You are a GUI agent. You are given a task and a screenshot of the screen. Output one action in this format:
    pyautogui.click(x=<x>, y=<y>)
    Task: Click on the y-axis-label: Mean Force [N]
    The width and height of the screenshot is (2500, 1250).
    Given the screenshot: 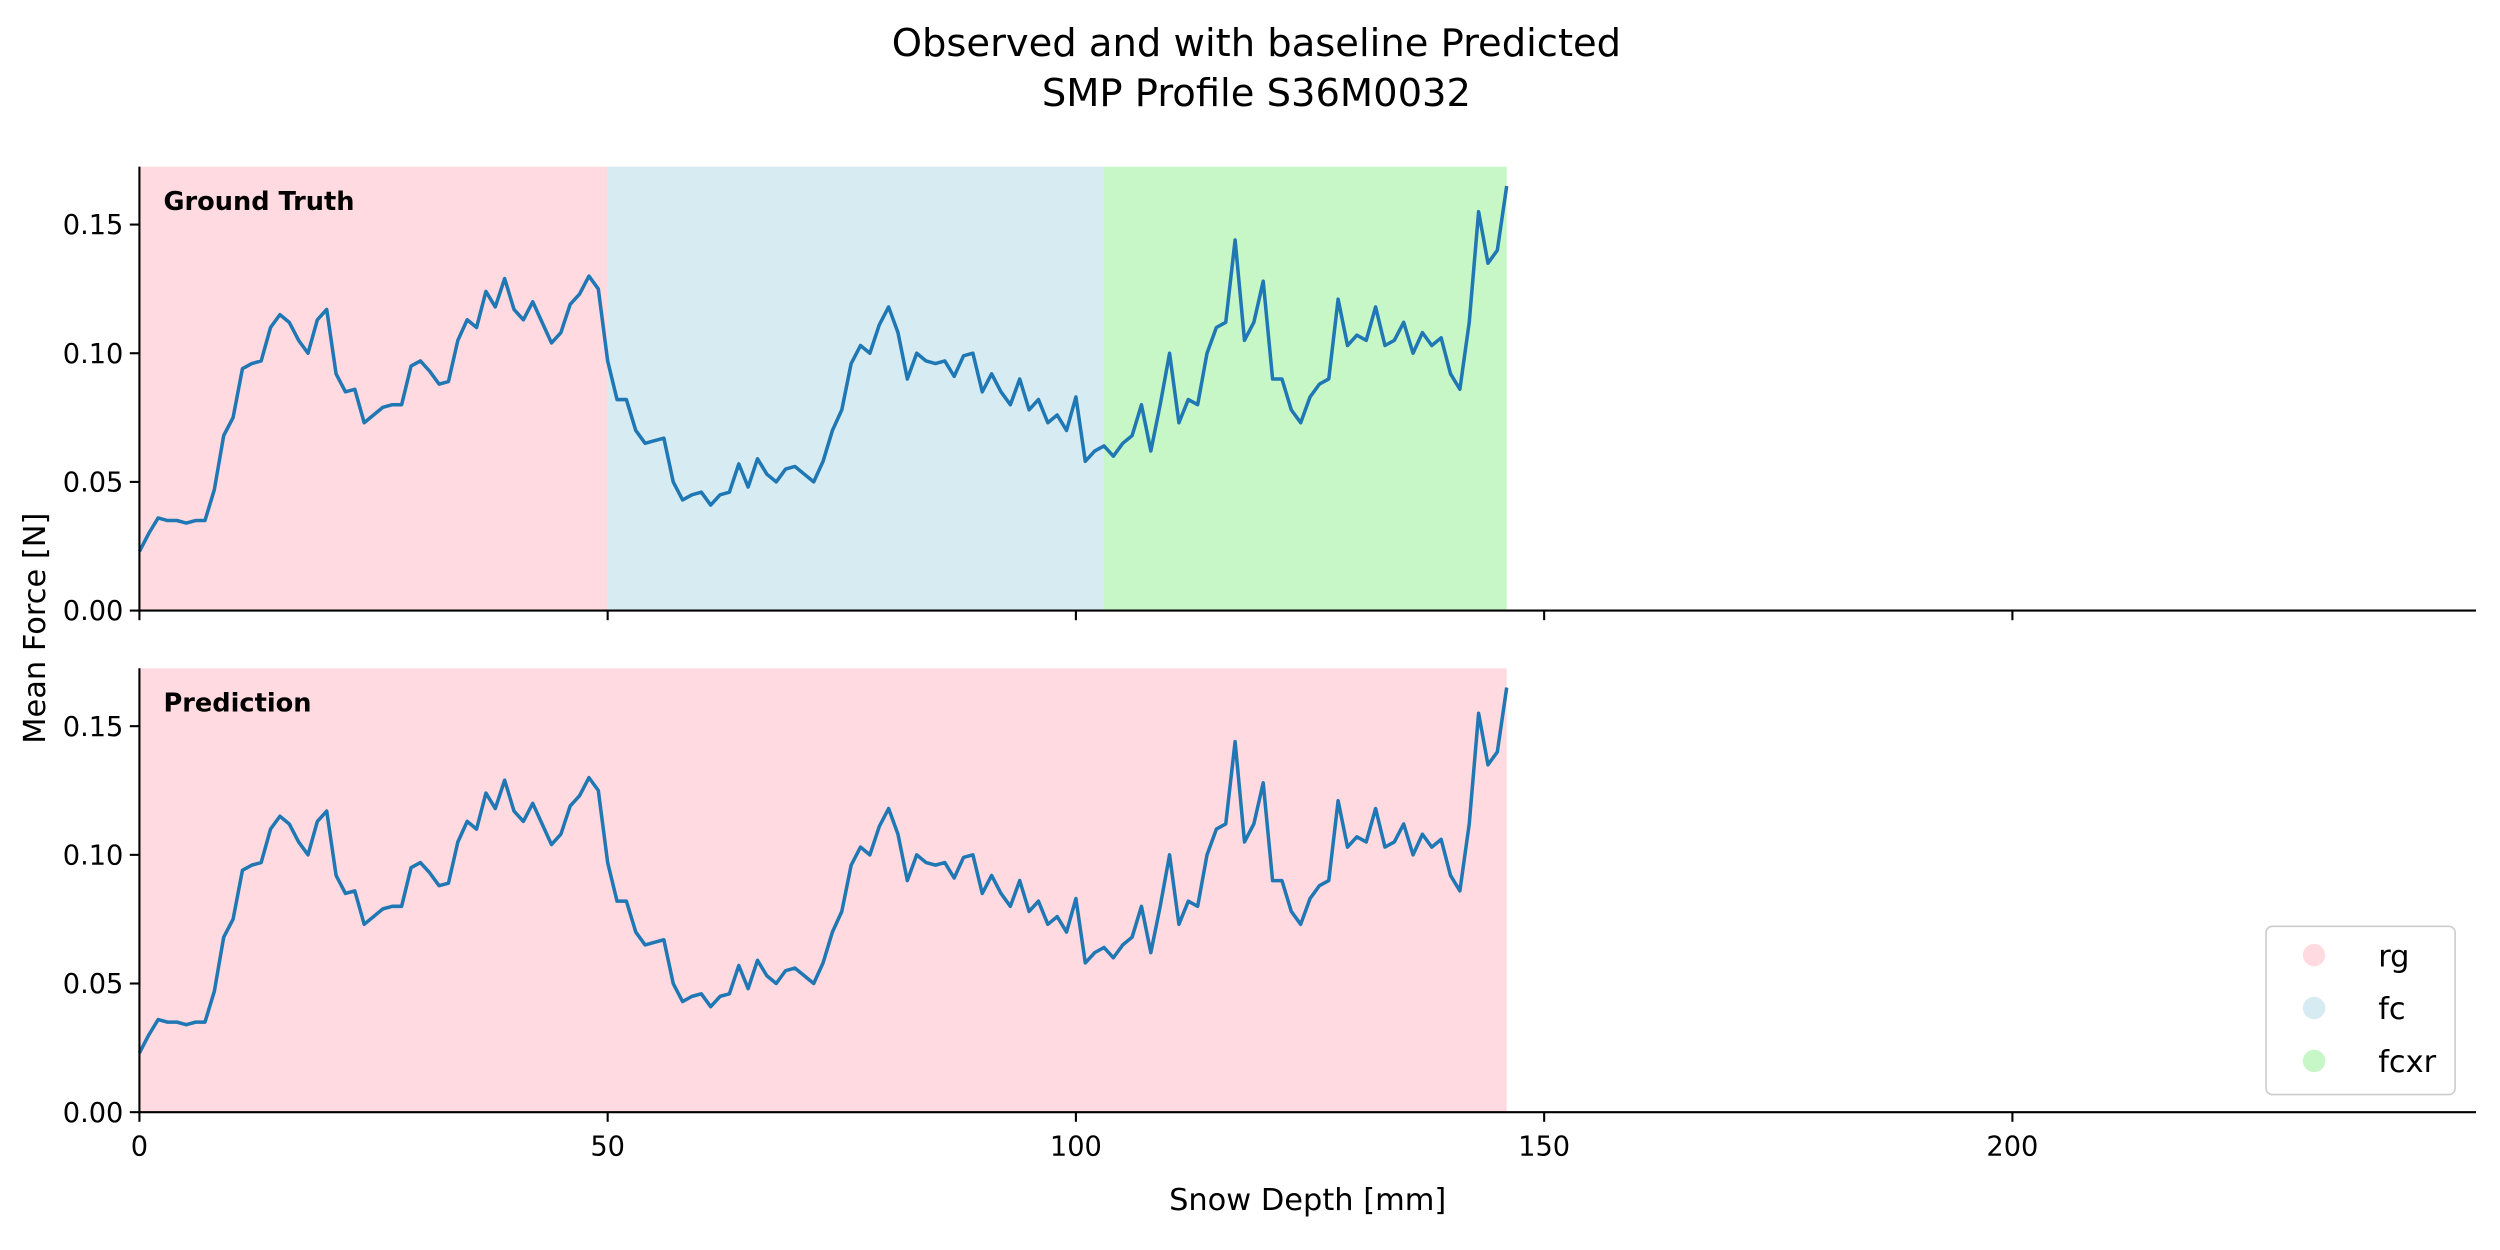 What is the action you would take?
    pyautogui.click(x=35, y=628)
    